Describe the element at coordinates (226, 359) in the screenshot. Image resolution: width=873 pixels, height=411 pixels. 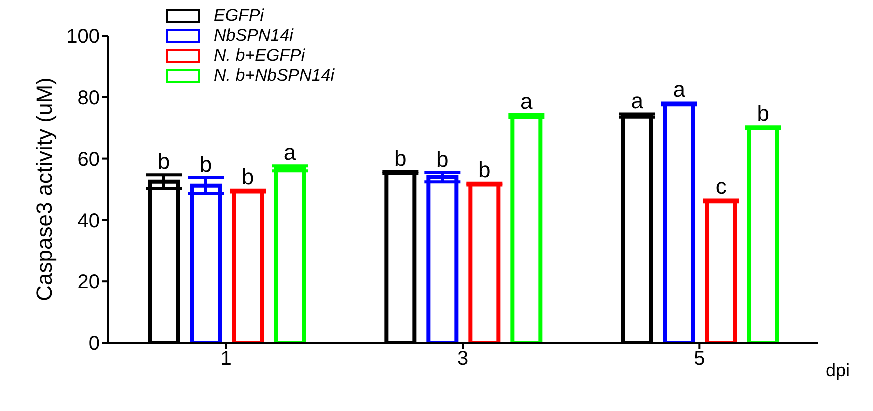
I see `x-tick-label: 1` at that location.